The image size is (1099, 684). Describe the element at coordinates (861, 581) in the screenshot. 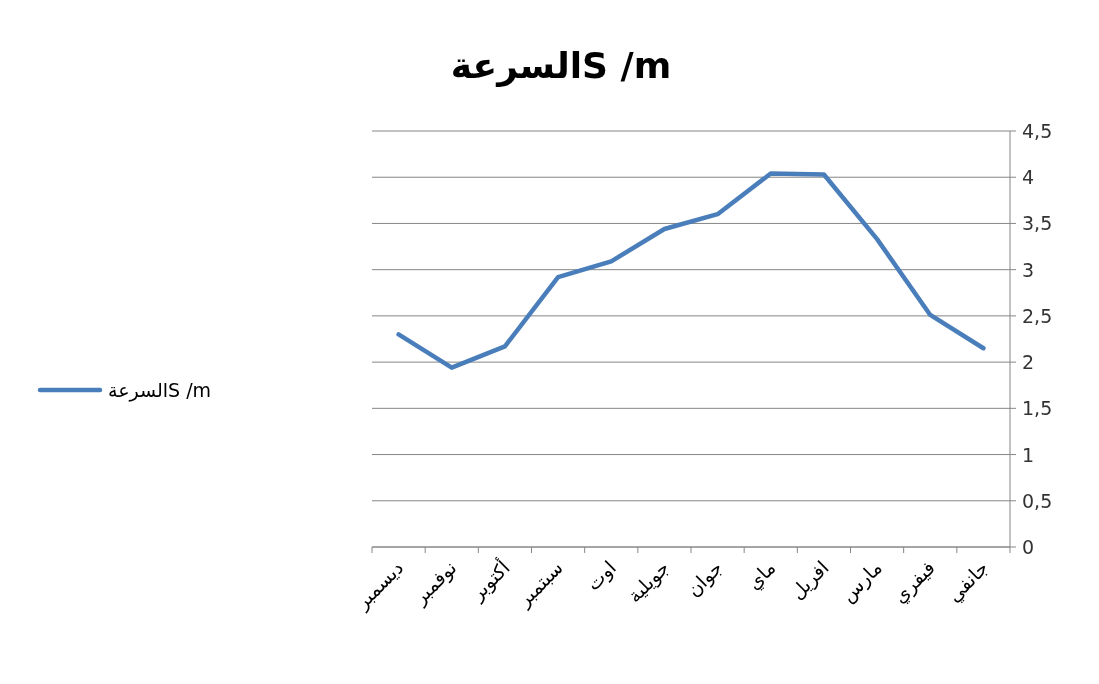

I see `x-tick-label: مارس` at that location.